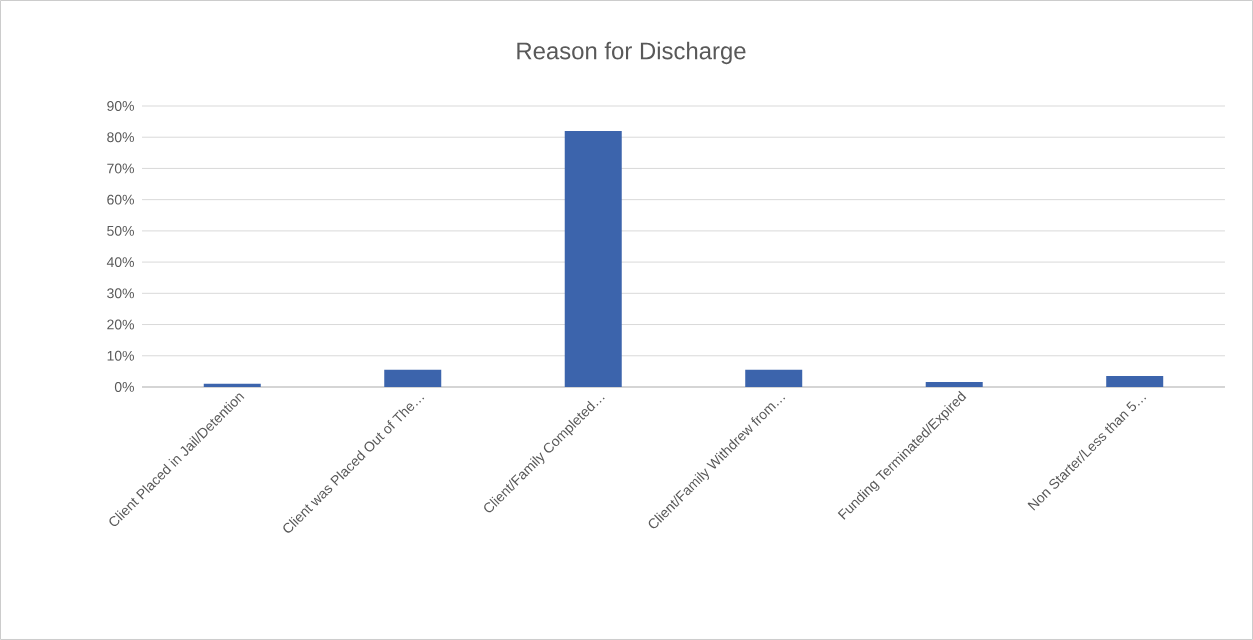  Describe the element at coordinates (120, 355) in the screenshot. I see `y-tick-label: 10%` at that location.